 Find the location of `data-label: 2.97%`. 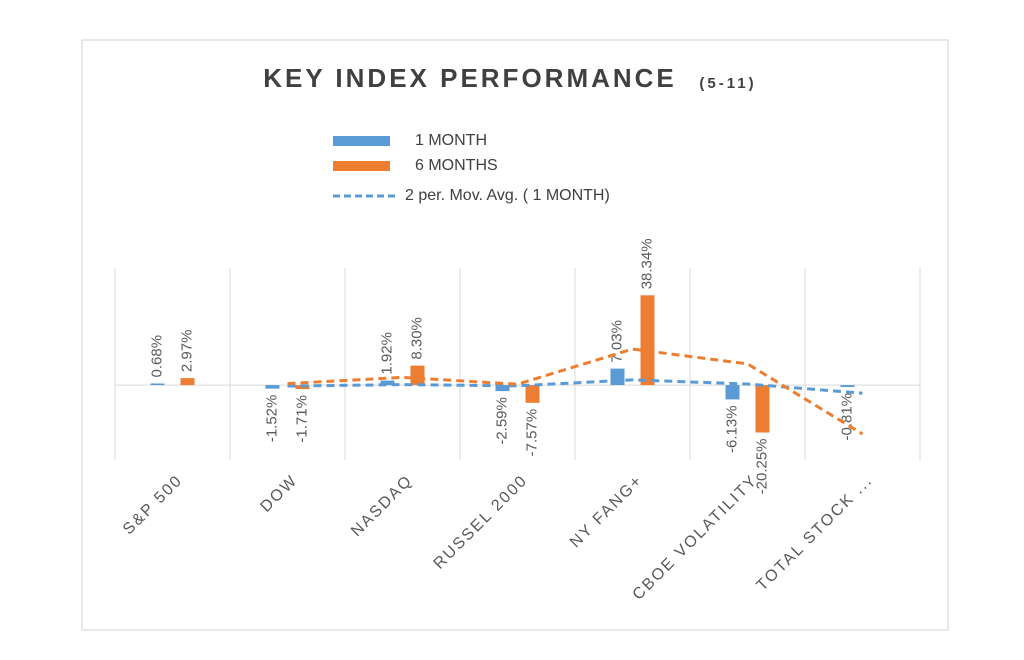

data-label: 2.97% is located at coordinates (186, 351).